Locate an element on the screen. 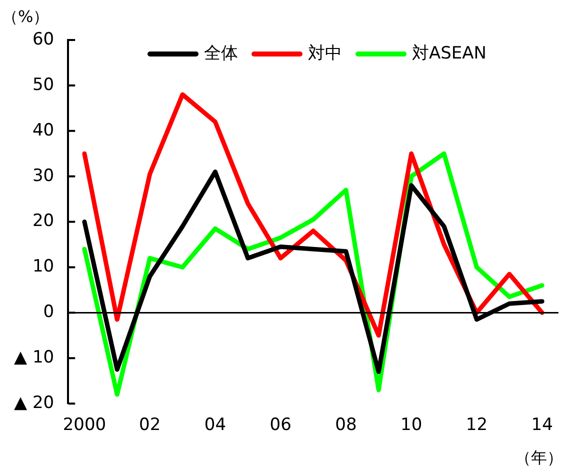 The image size is (565, 470). y-tick-label: 50 is located at coordinates (43, 84).